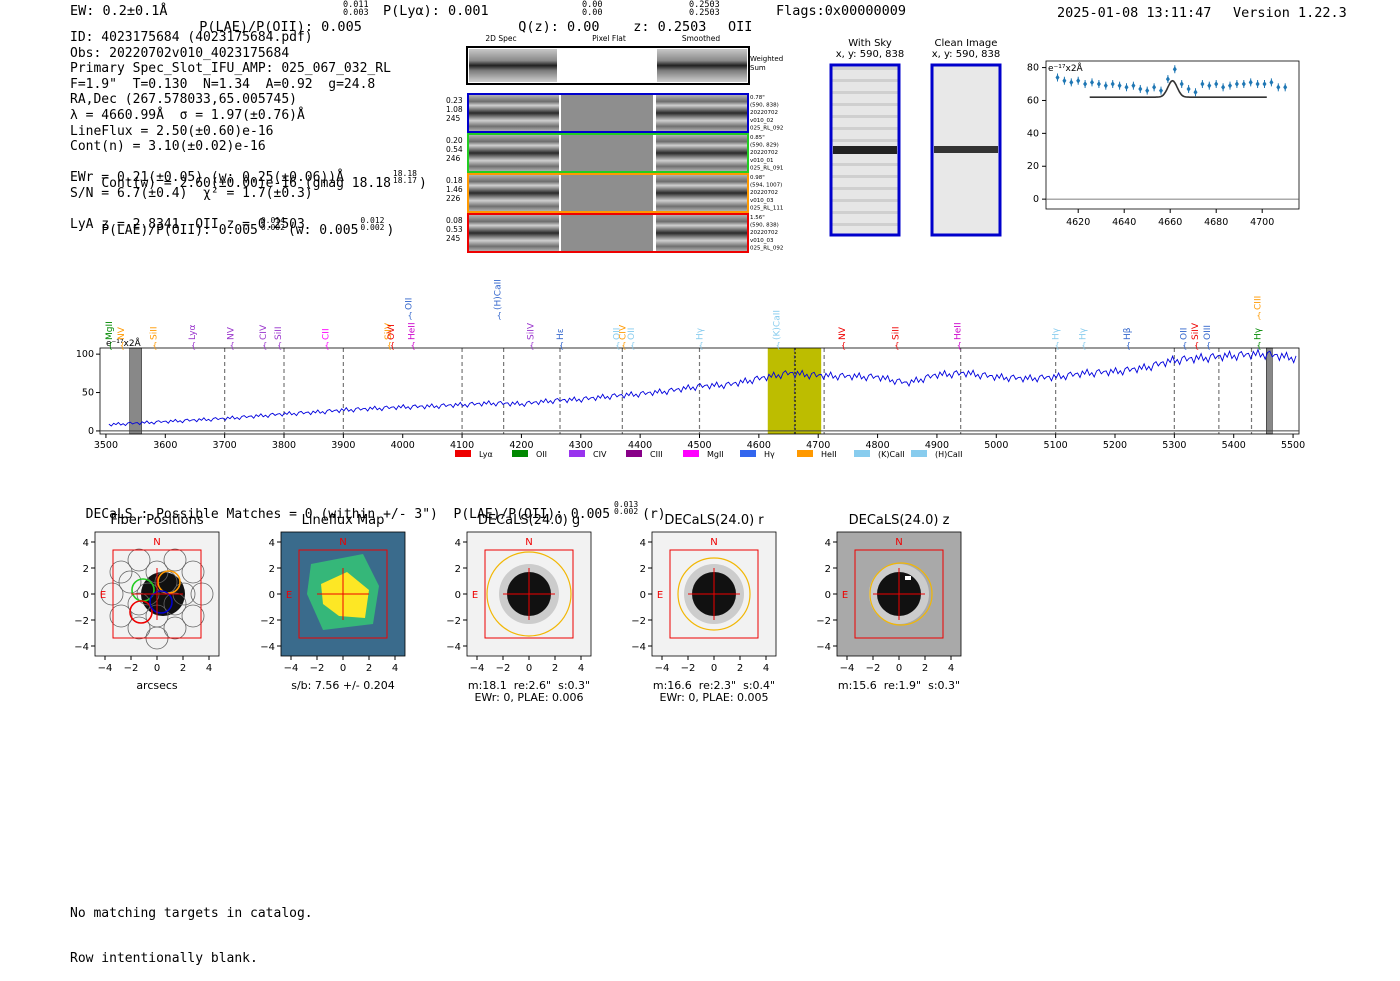 Image resolution: width=1400 pixels, height=981 pixels. I want to click on fiber-row-2dspec, so click(514, 233).